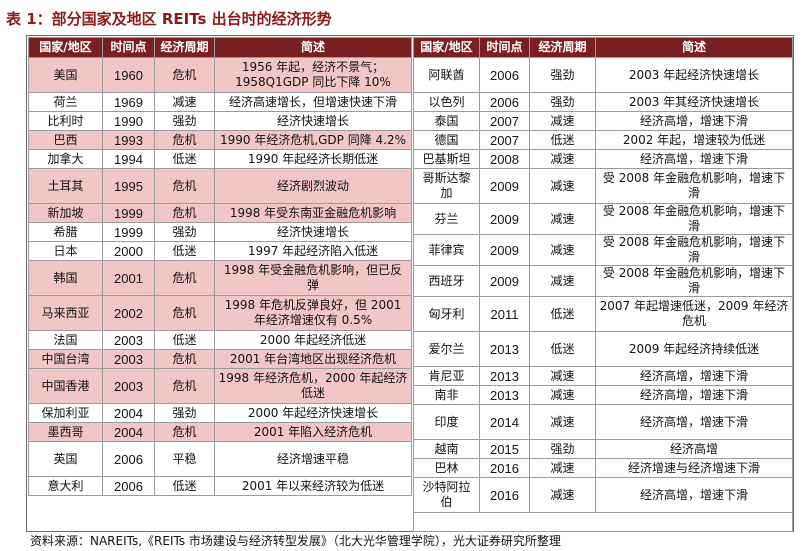 The image size is (804, 551). Describe the element at coordinates (65, 340) in the screenshot. I see `country-cell: 法国` at that location.